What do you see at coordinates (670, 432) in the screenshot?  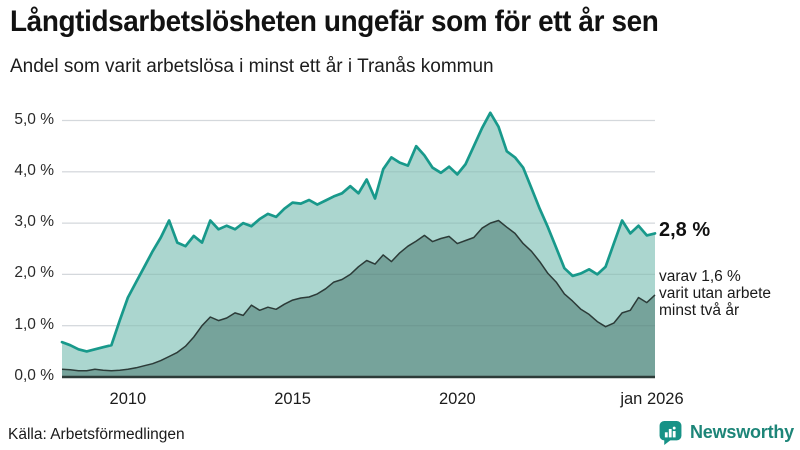 I see `newsworthy-logo-icon` at bounding box center [670, 432].